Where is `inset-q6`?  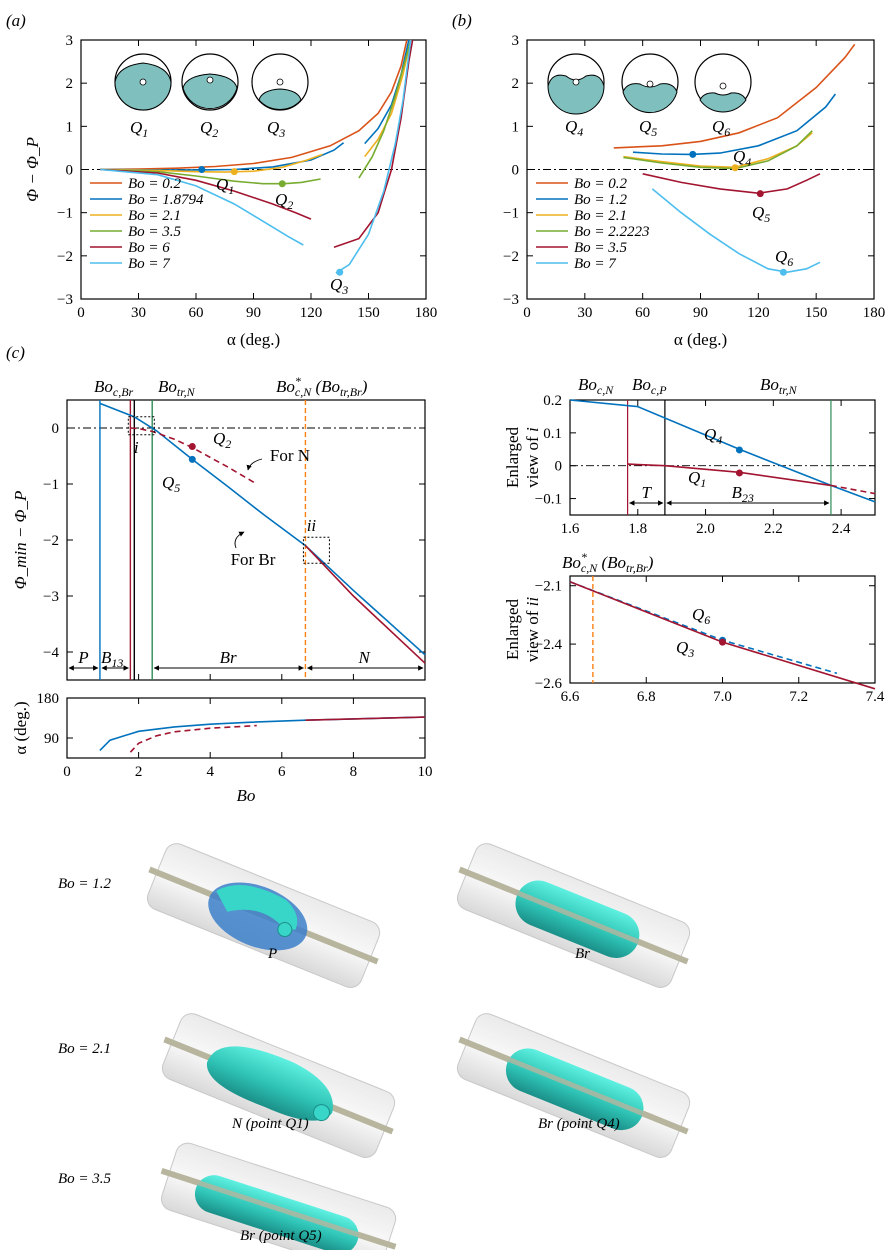
inset-q6 is located at coordinates (723, 83).